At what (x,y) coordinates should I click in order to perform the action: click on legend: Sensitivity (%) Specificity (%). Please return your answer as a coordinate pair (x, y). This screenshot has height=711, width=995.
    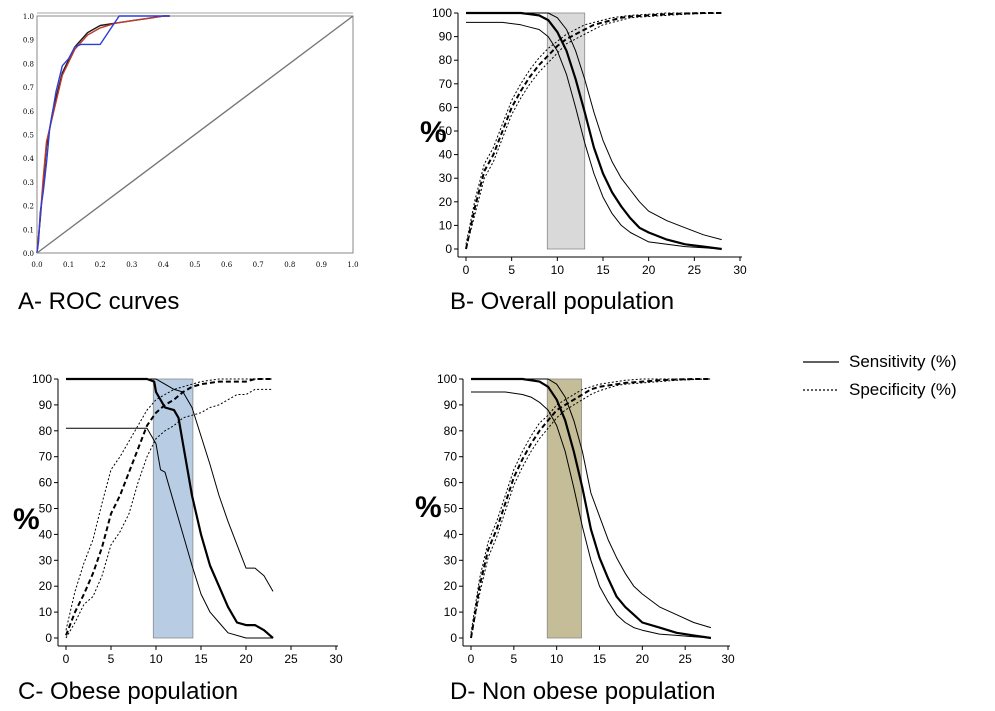
    Looking at the image, I should click on (898, 376).